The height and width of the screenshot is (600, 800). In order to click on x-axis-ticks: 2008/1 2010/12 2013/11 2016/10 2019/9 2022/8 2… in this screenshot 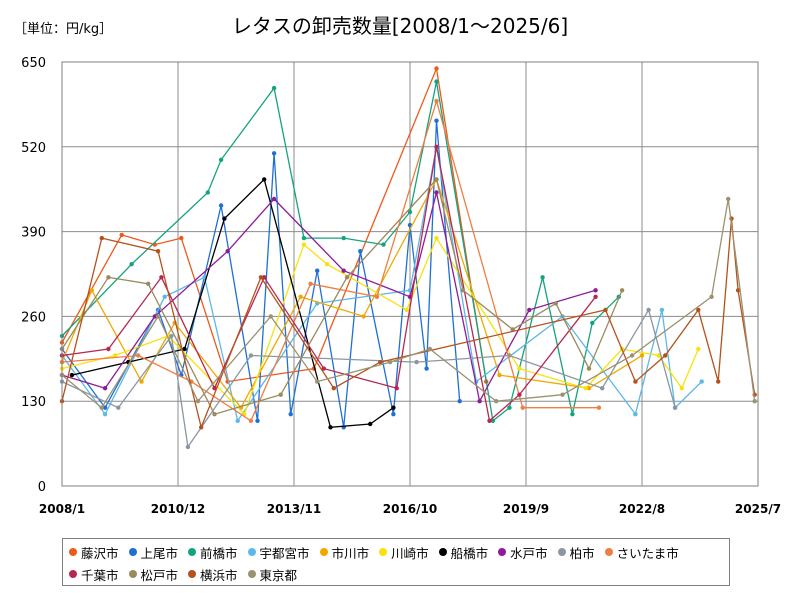, I will do `click(410, 509)`.